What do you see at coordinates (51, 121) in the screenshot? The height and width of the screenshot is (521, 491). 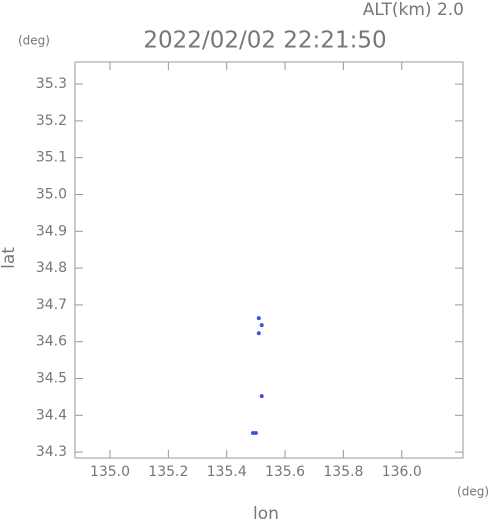 I see `y-tick-label: 35.2` at bounding box center [51, 121].